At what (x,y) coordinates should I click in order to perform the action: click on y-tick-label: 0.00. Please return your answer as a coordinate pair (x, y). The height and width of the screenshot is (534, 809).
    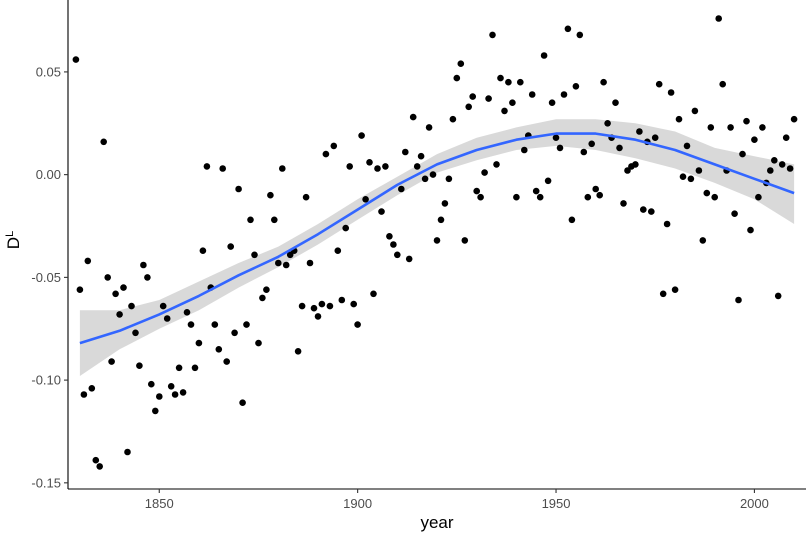
    Looking at the image, I should click on (48, 174).